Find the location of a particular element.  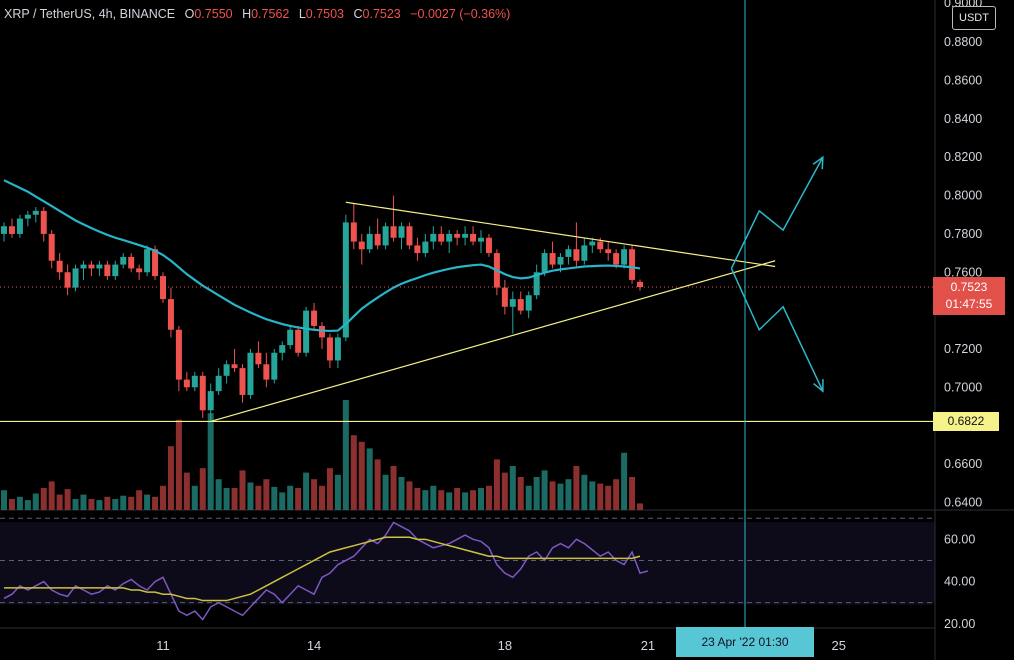

price-tick-label: 0.7200 is located at coordinates (963, 349).